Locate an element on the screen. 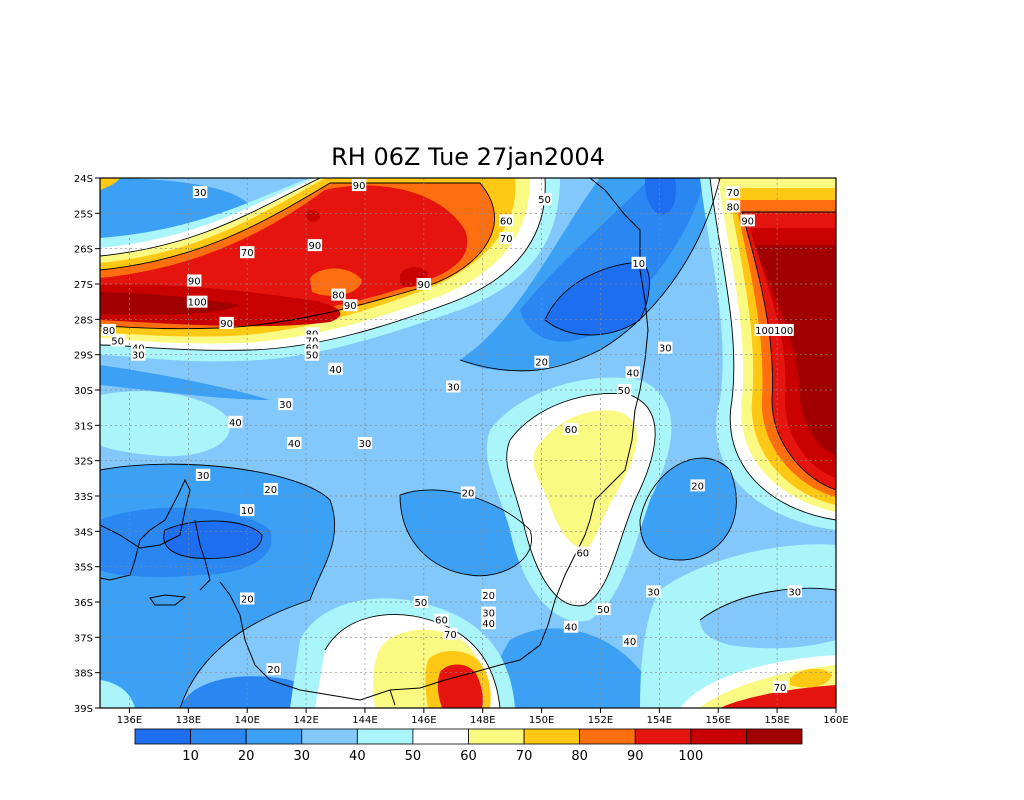 The image size is (1024, 800). x-tick-label: 160E is located at coordinates (835, 720).